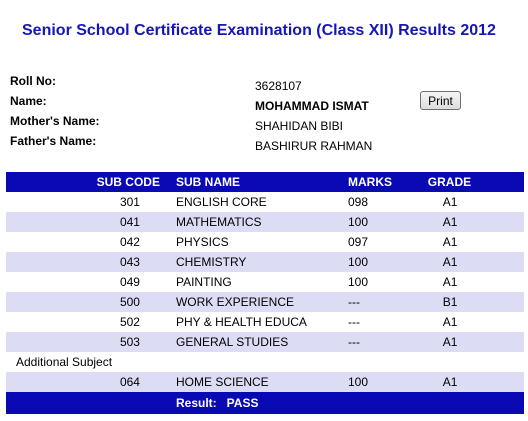  I want to click on sub-name-cell: ENGLISH CORE, so click(261, 202).